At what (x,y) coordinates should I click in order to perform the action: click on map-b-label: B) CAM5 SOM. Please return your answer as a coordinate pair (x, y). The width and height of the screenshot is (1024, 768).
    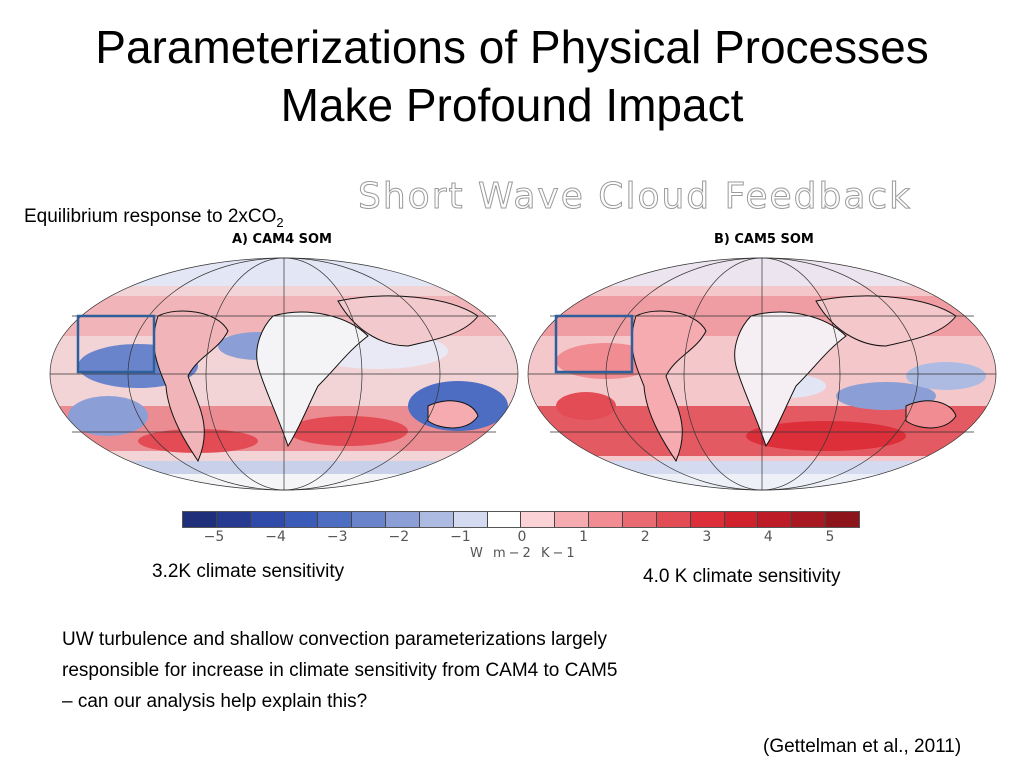
    Looking at the image, I should click on (764, 239).